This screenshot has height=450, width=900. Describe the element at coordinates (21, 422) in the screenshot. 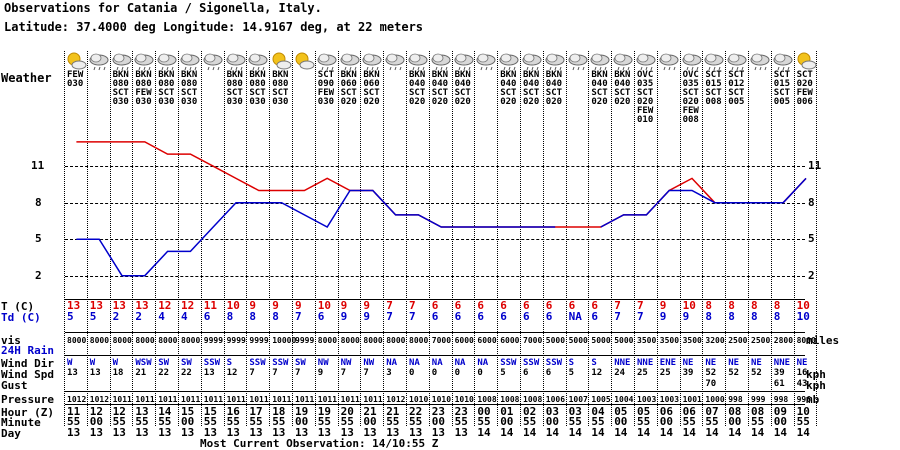

I see `minute-label: Minute` at that location.